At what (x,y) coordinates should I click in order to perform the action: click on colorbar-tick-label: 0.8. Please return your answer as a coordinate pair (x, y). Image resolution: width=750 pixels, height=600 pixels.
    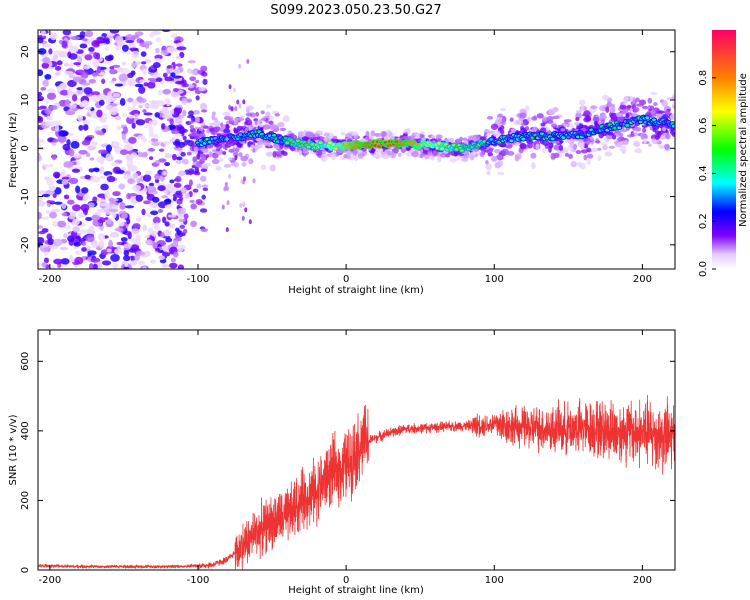
    Looking at the image, I should click on (703, 78).